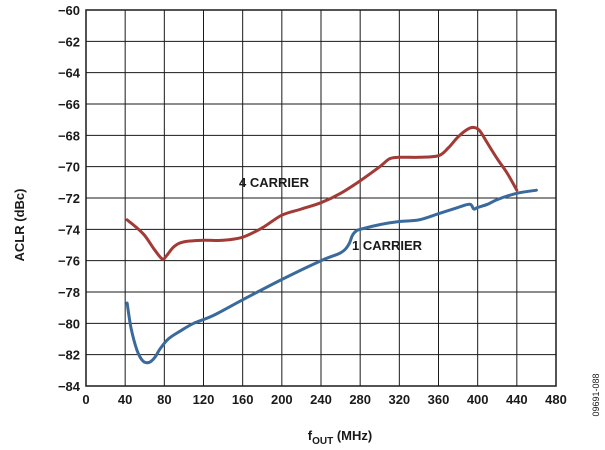 The width and height of the screenshot is (605, 450). I want to click on figure-id: 09691-088, so click(596, 394).